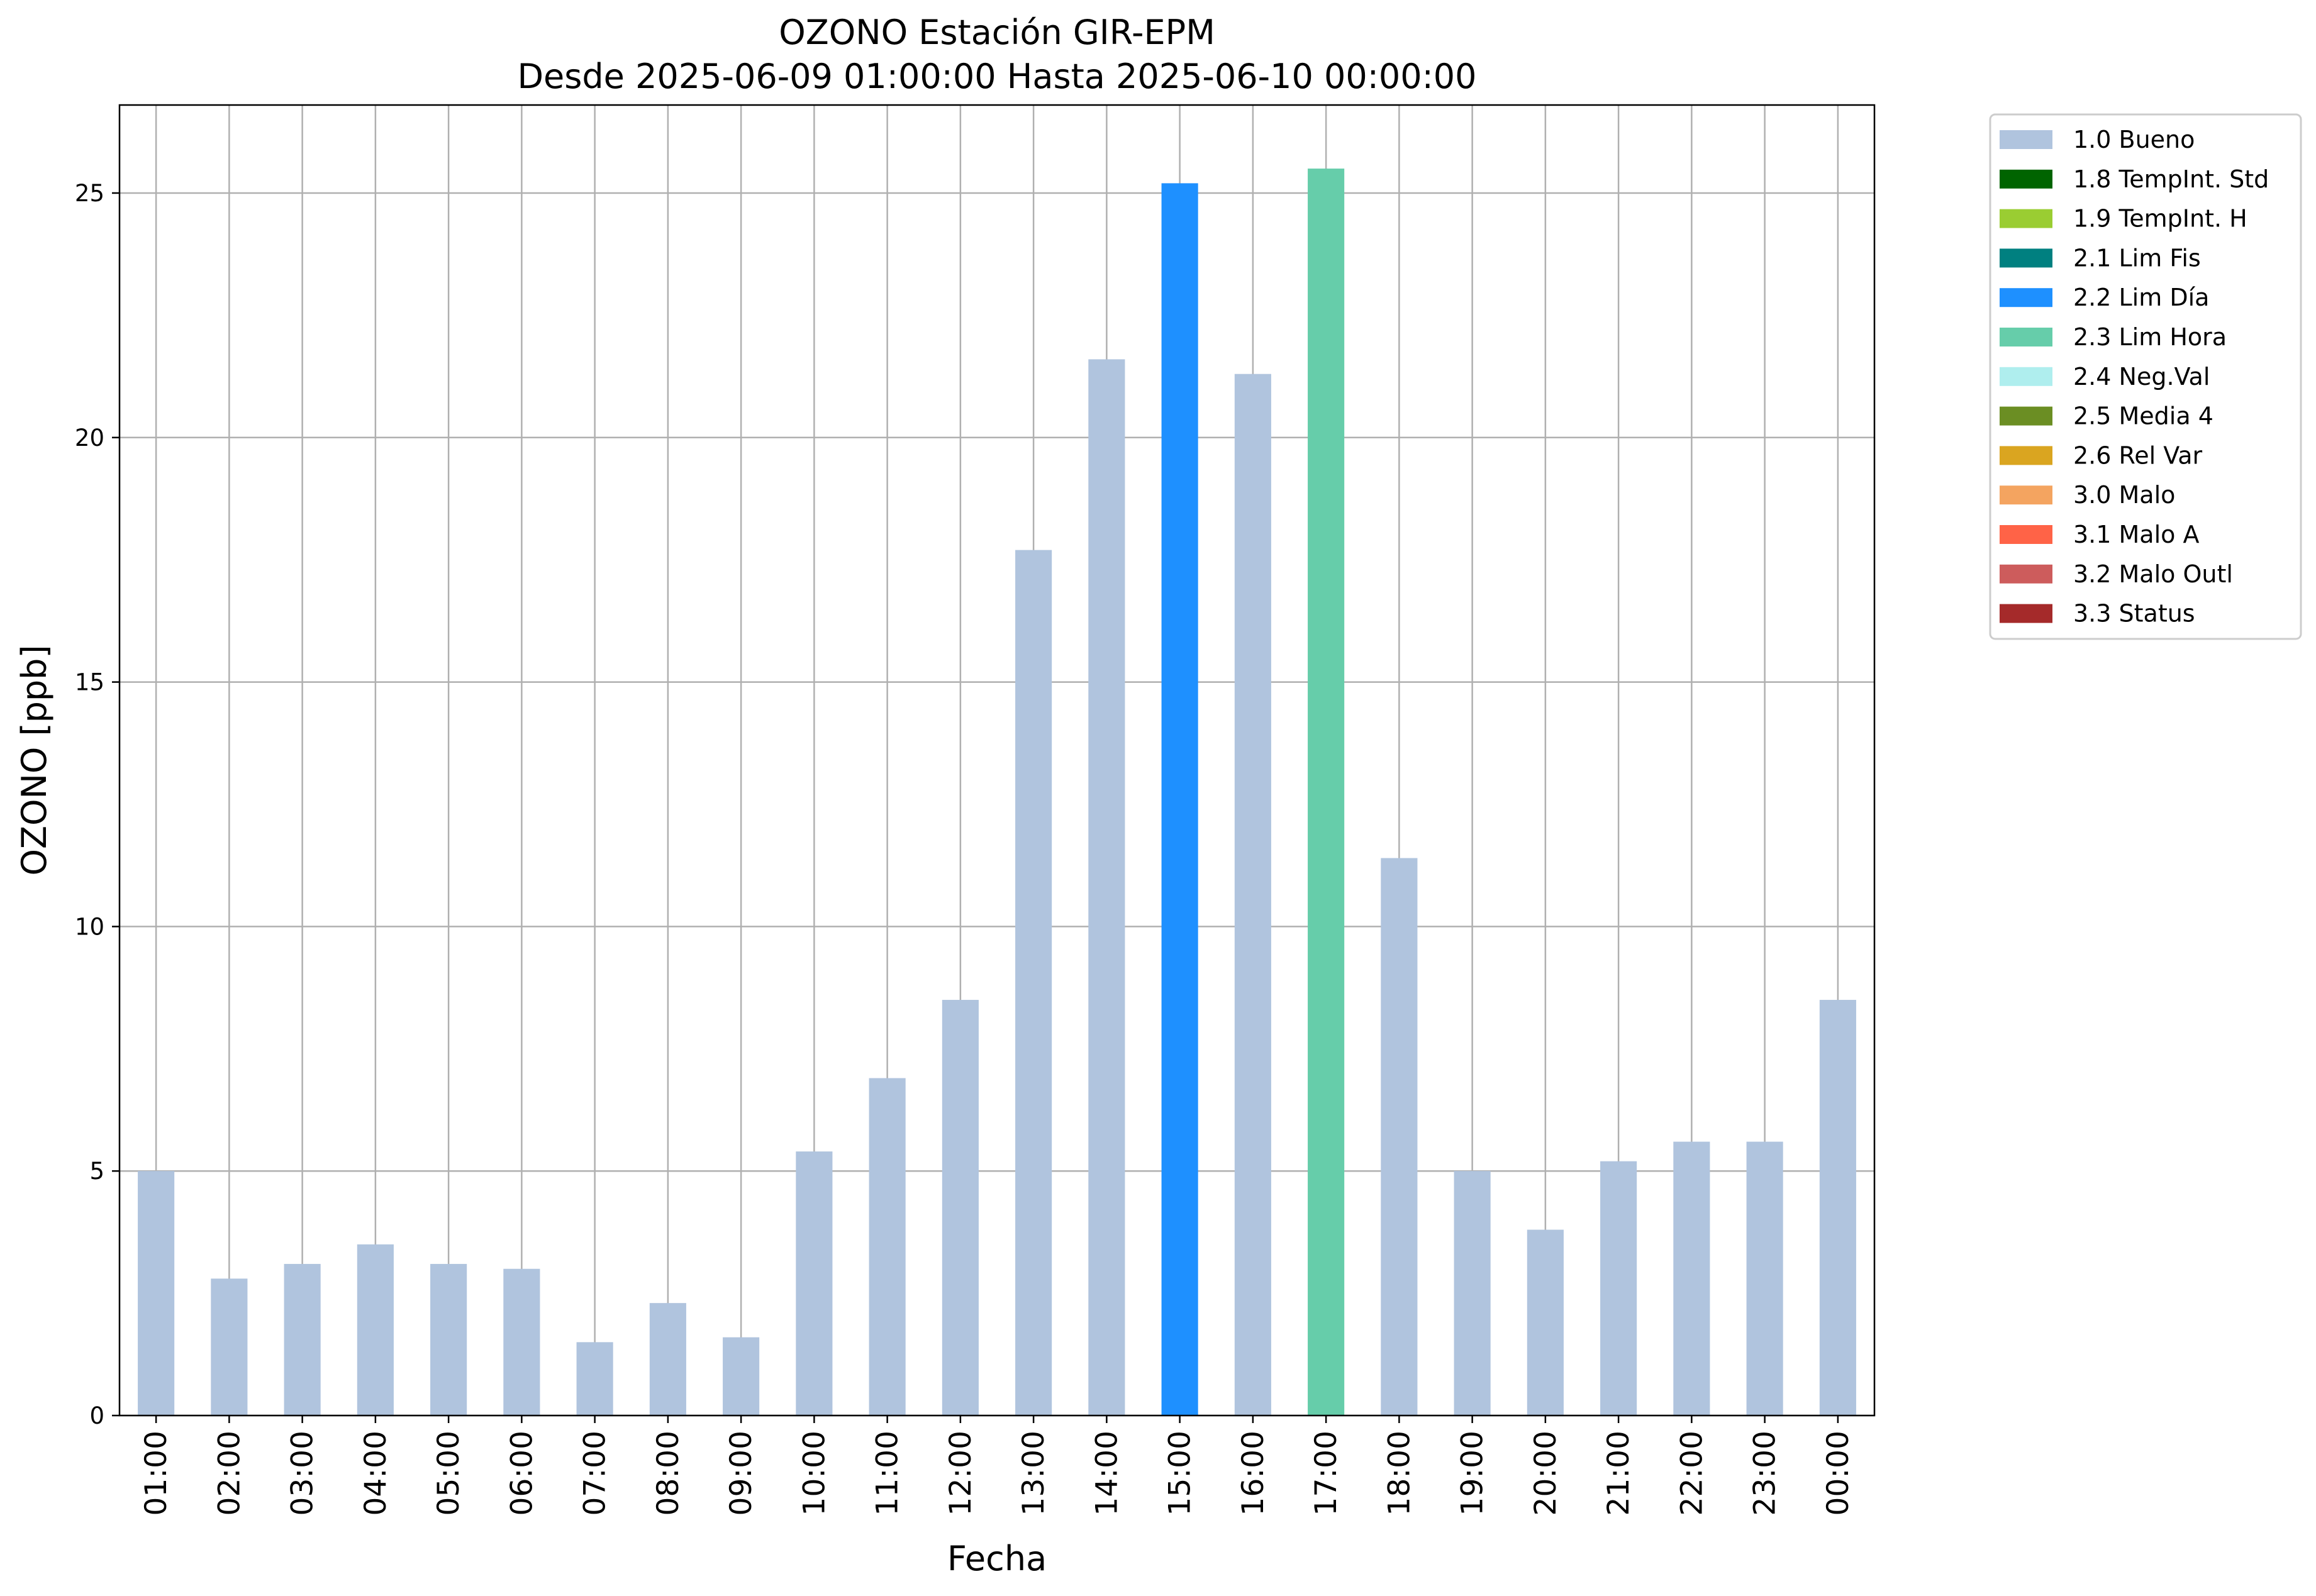 This screenshot has height=1596, width=2316. Describe the element at coordinates (1106, 1473) in the screenshot. I see `x-tick-label: 14:00` at that location.